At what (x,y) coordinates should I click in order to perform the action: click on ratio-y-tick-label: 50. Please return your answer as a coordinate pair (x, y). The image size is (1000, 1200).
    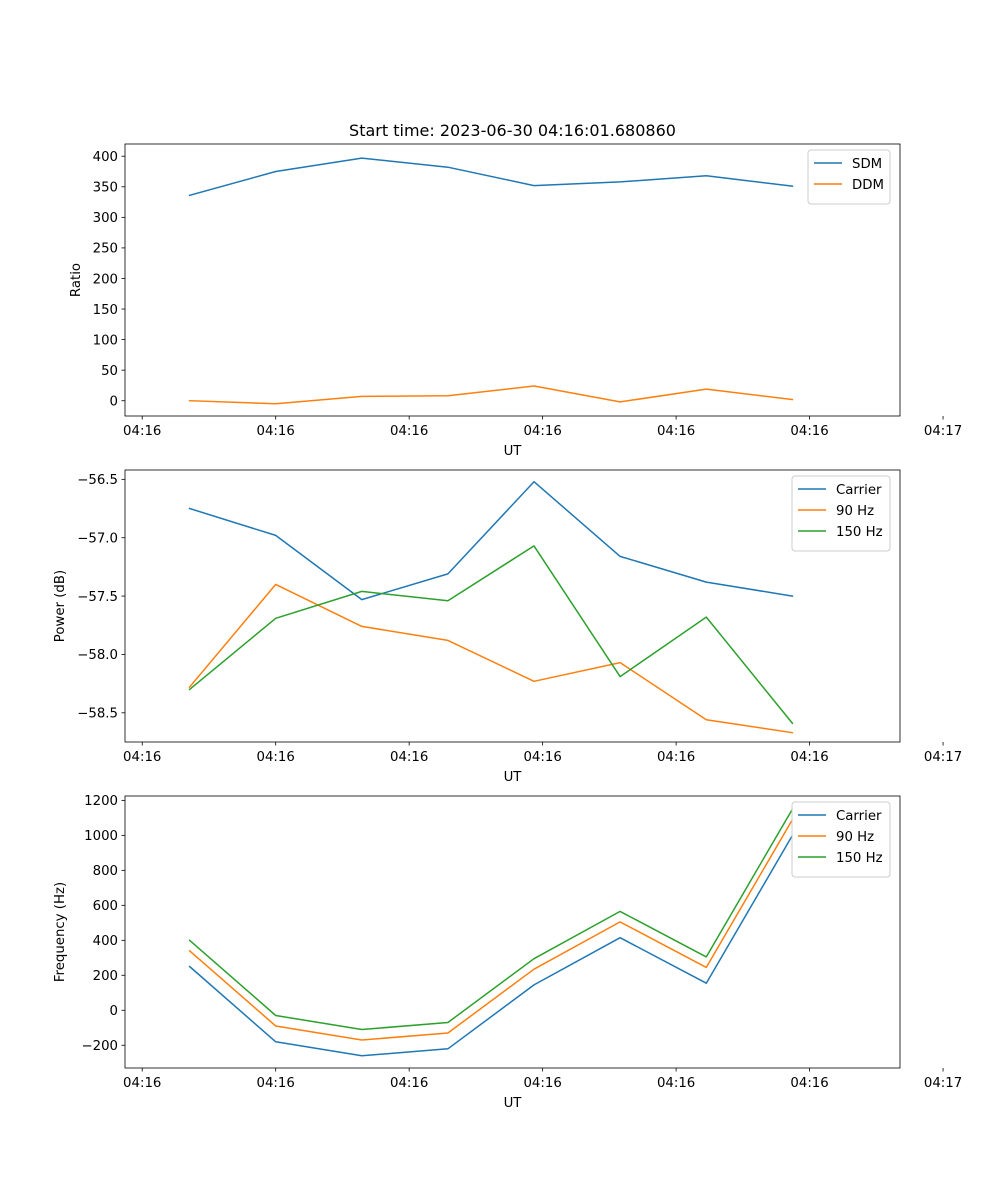
    Looking at the image, I should click on (109, 371).